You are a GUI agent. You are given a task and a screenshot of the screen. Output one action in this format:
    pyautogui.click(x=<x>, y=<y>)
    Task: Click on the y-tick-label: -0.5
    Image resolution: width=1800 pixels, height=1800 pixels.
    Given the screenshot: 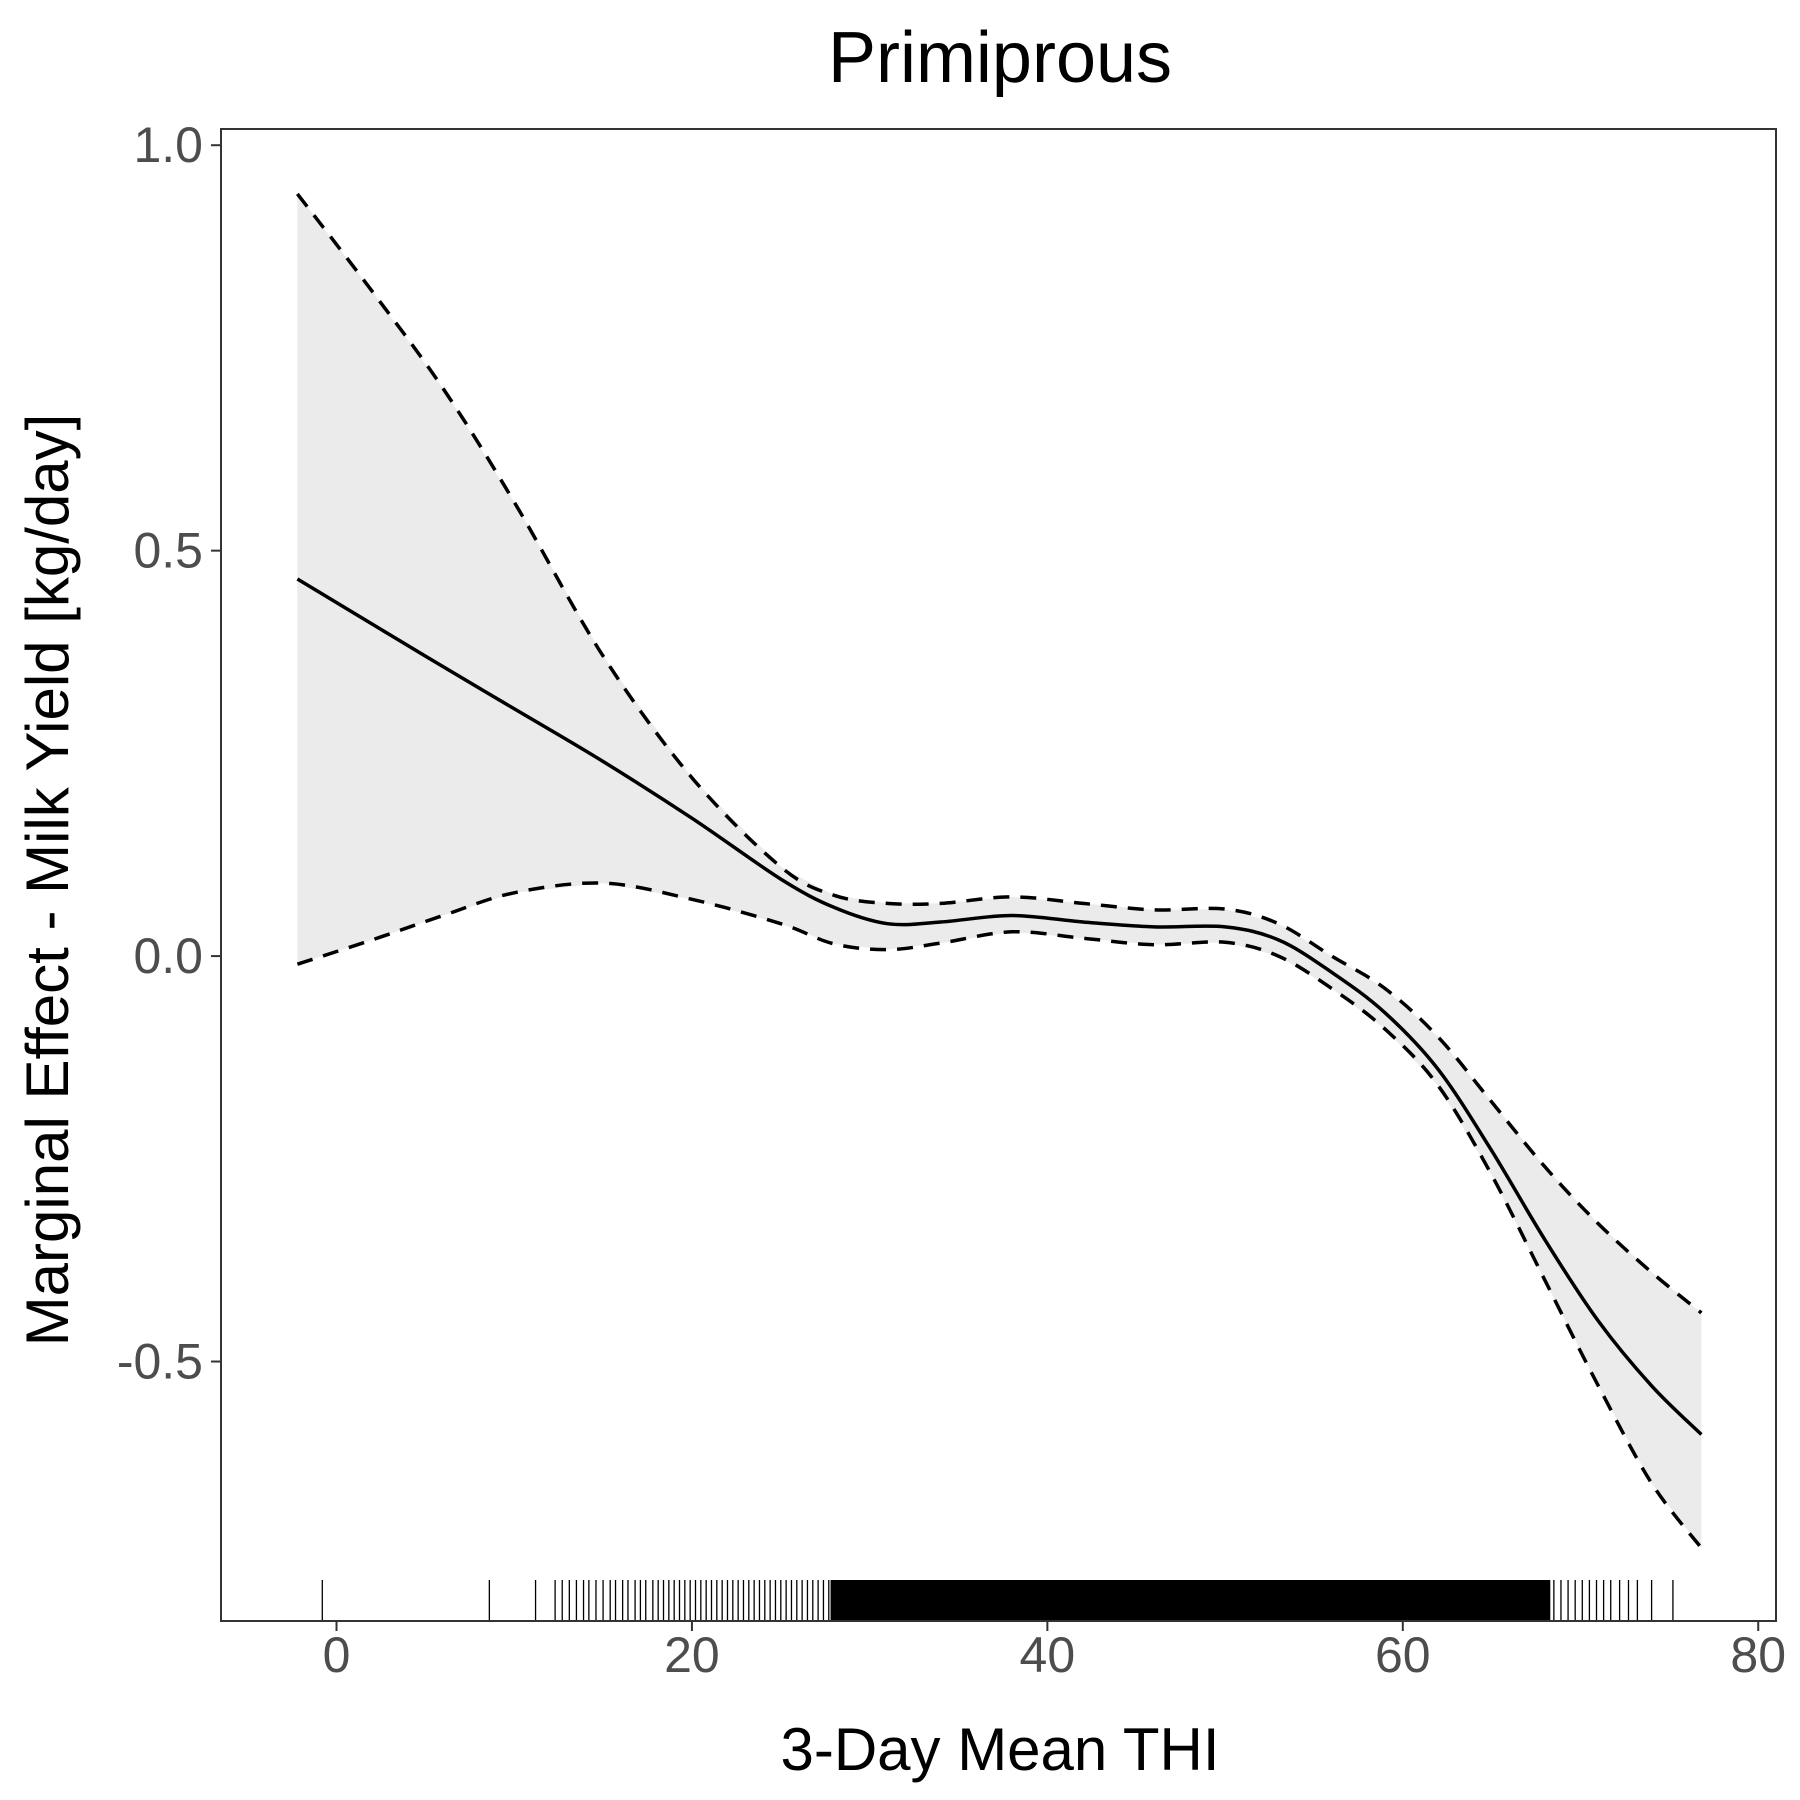 What is the action you would take?
    pyautogui.click(x=160, y=1362)
    